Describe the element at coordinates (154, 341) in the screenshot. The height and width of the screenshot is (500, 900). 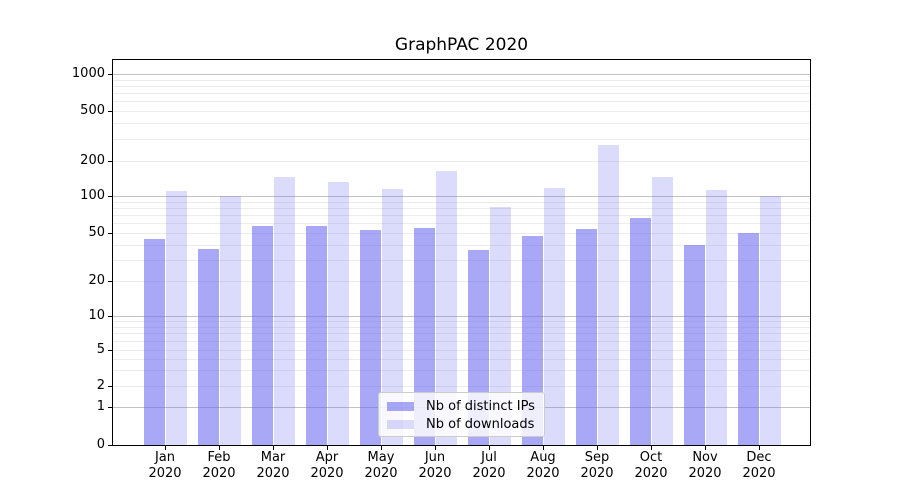
I see `bar-nb-of-distinct-ips-jan` at that location.